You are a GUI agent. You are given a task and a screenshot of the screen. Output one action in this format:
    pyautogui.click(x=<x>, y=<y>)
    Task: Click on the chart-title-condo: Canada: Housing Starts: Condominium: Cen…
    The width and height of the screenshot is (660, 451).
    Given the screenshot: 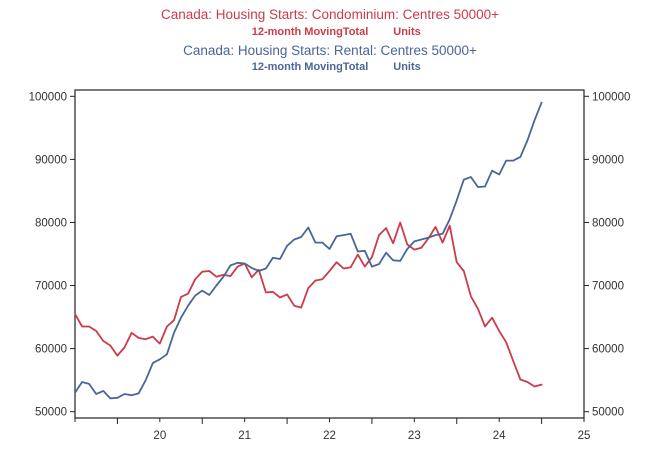 What is the action you would take?
    pyautogui.click(x=330, y=22)
    